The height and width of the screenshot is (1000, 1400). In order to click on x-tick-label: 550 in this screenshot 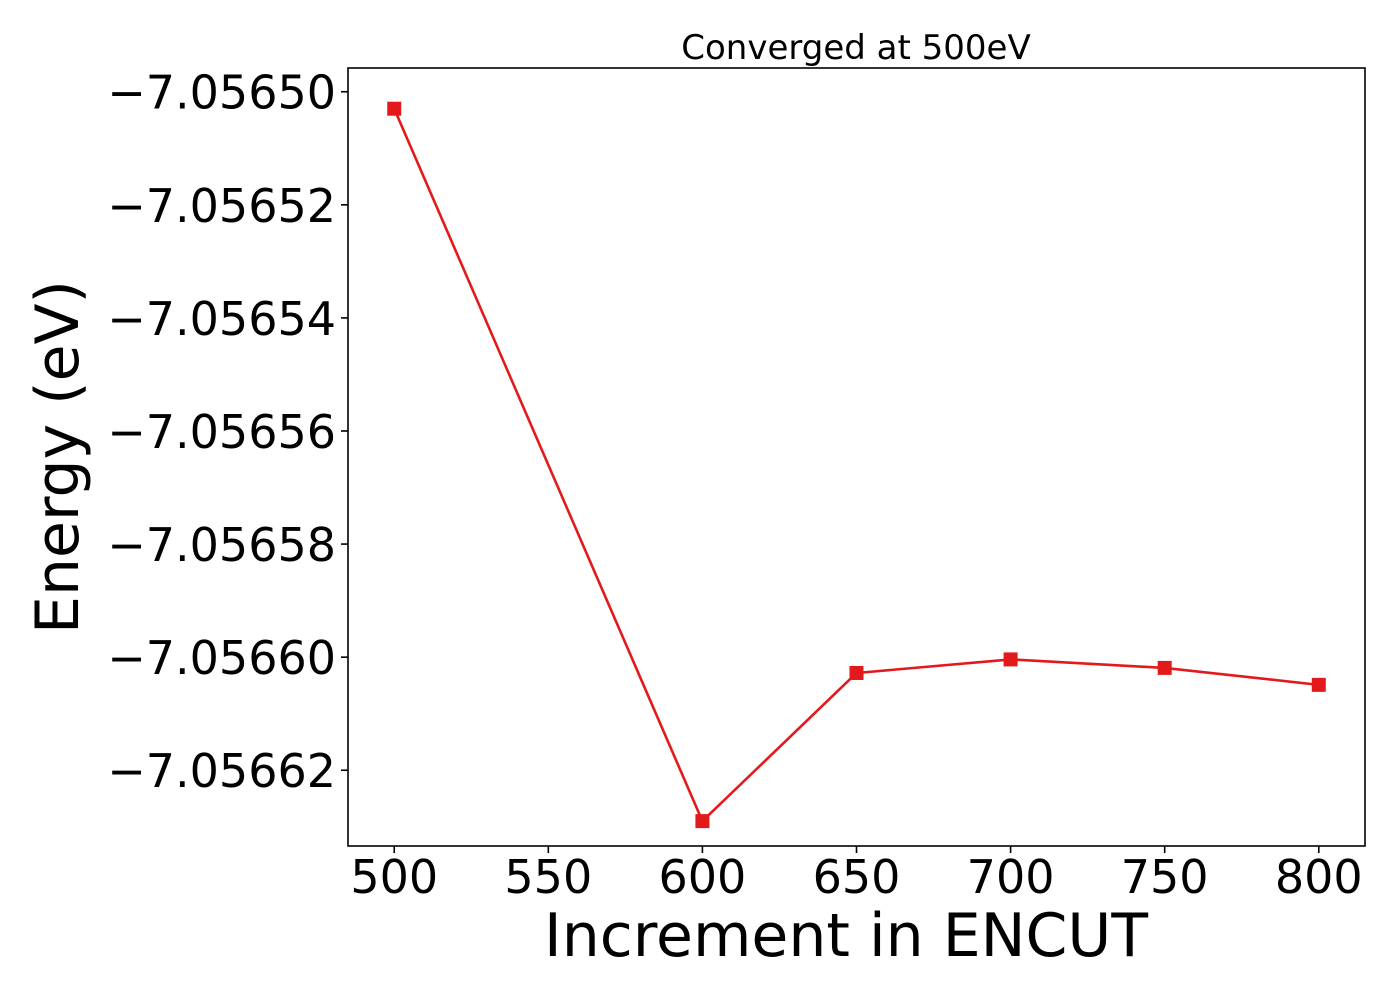, I will do `click(548, 877)`.